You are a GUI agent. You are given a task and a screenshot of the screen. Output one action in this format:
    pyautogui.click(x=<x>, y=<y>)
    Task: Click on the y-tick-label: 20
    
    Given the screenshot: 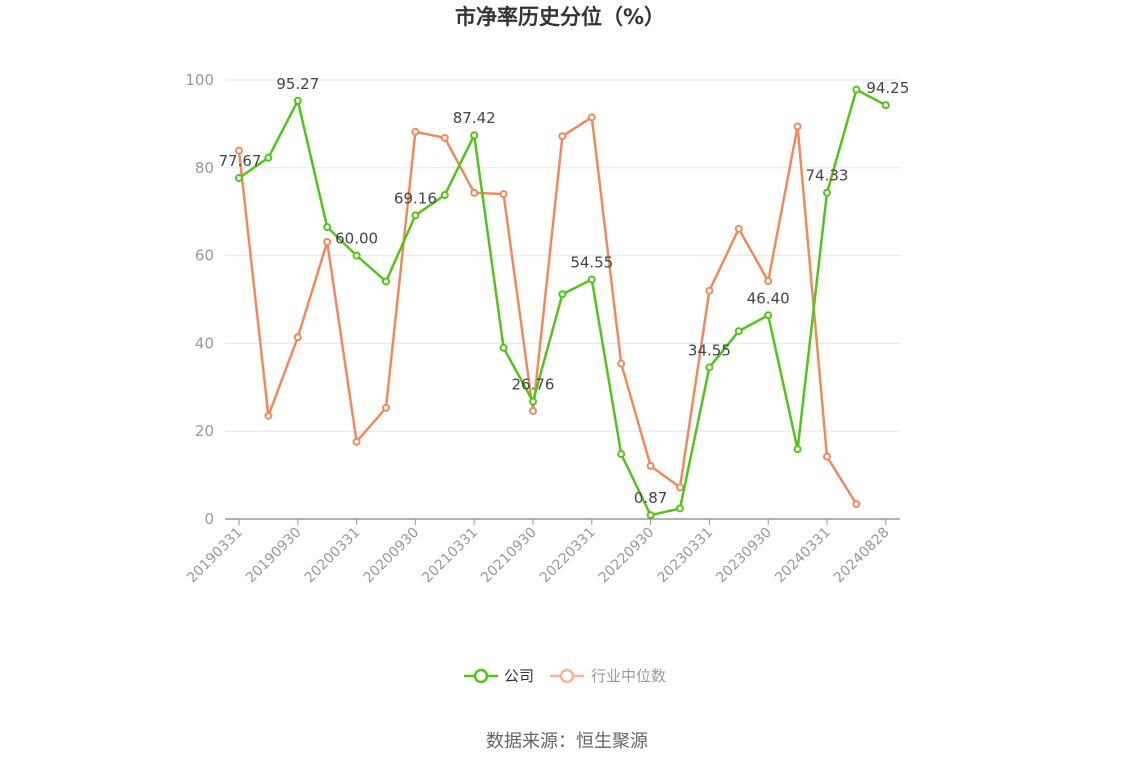 What is the action you would take?
    pyautogui.click(x=204, y=431)
    